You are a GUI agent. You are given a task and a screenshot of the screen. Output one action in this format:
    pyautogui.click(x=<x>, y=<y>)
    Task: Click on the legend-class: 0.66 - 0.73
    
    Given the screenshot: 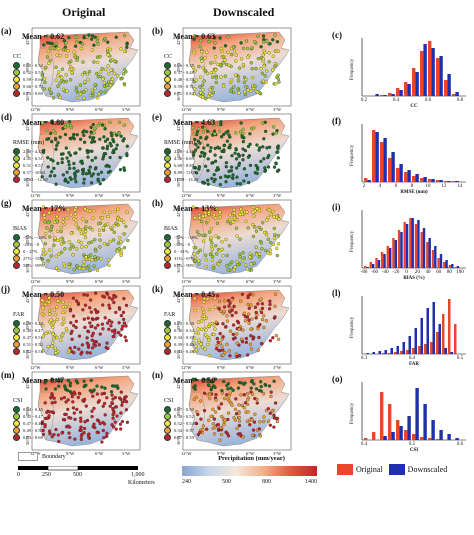 What is the action you would take?
    pyautogui.click(x=28, y=86)
    